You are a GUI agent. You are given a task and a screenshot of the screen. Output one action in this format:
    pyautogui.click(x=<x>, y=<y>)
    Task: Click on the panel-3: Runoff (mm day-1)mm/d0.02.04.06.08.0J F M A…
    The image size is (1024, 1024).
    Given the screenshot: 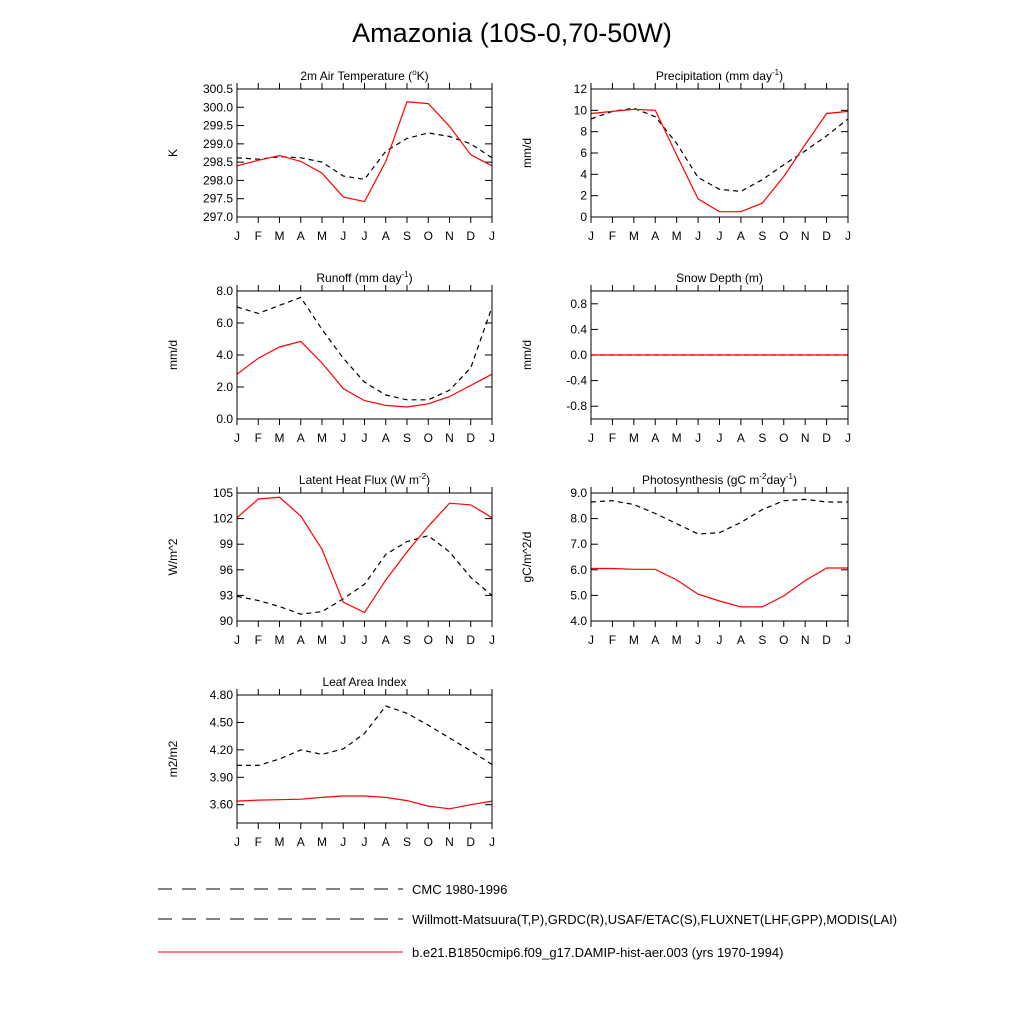 What is the action you would take?
    pyautogui.click(x=330, y=357)
    